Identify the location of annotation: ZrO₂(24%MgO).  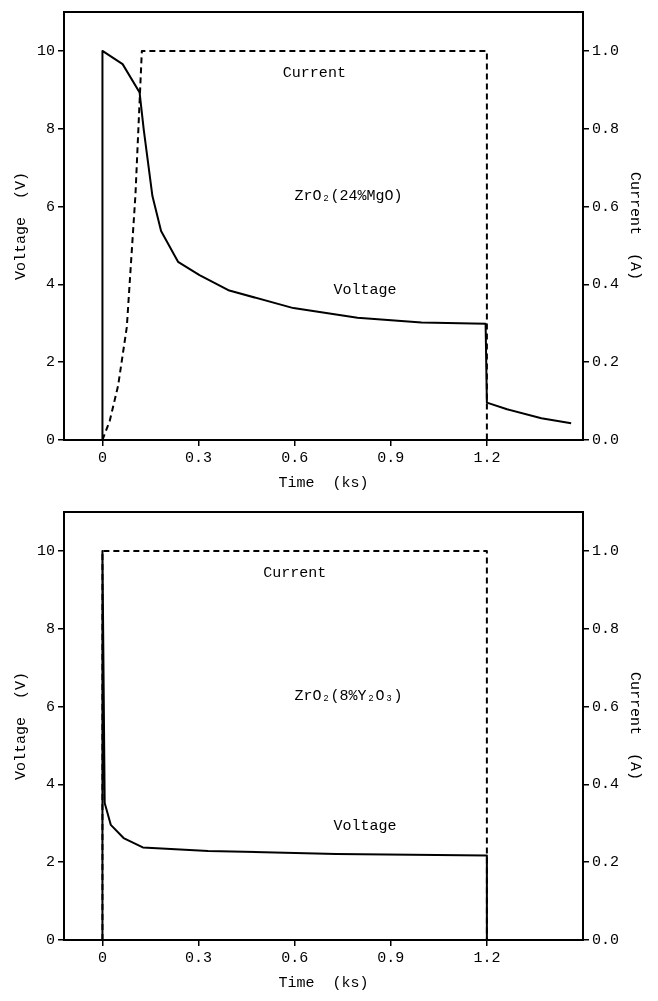
(348, 197).